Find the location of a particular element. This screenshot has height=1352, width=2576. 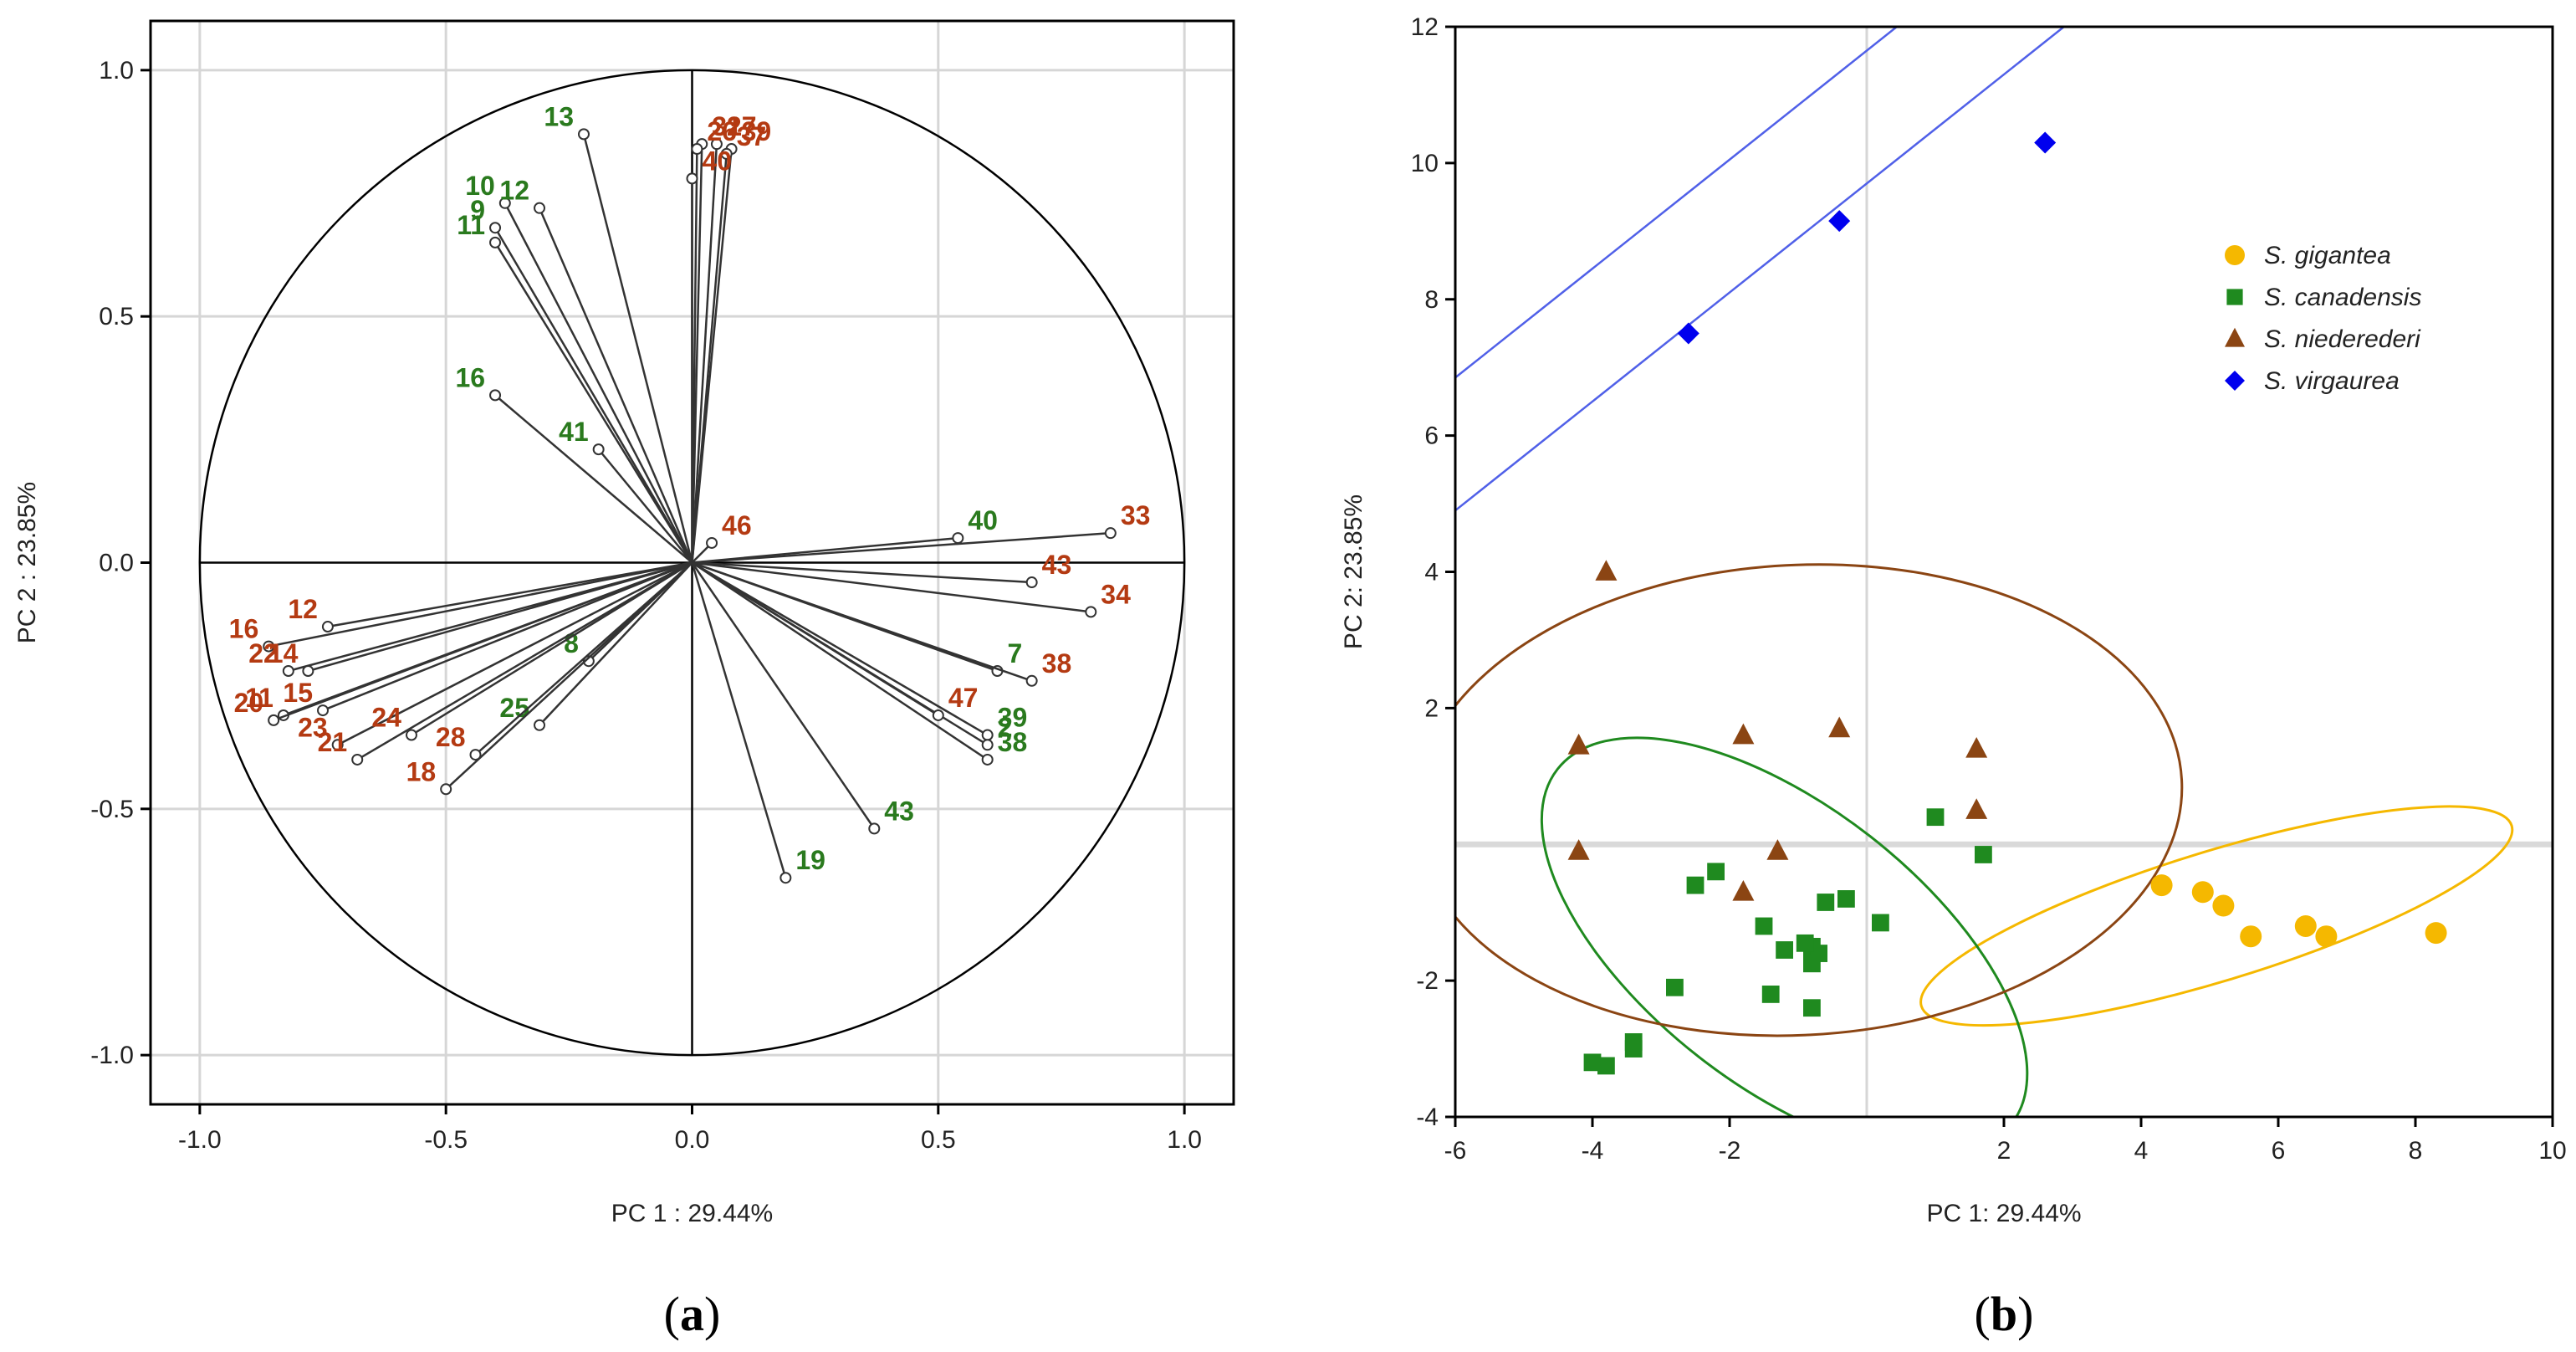

loading-label: 11 is located at coordinates (259, 698).